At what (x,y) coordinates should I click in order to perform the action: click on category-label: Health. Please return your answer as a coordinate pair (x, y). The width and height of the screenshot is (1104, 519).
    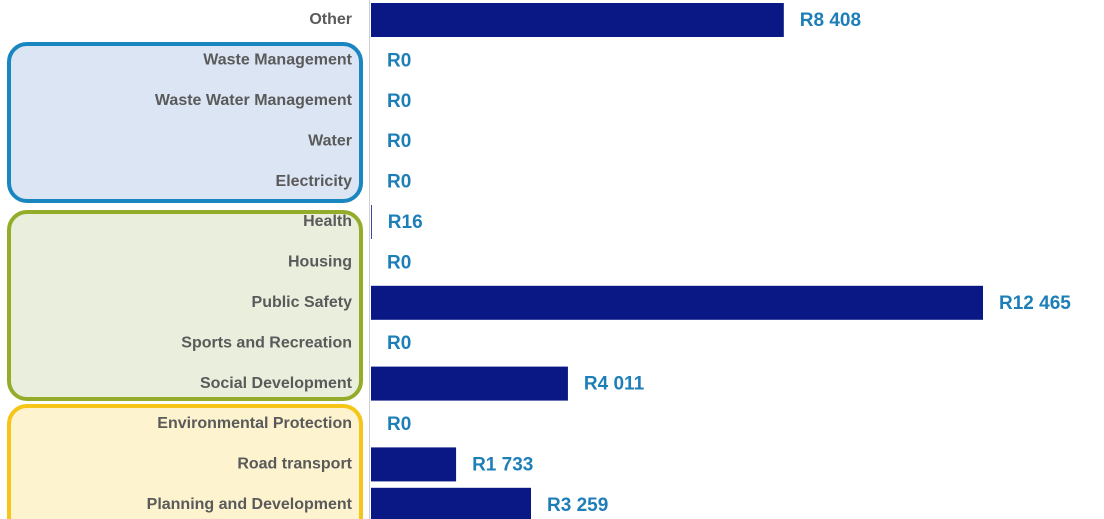
    Looking at the image, I should click on (327, 221).